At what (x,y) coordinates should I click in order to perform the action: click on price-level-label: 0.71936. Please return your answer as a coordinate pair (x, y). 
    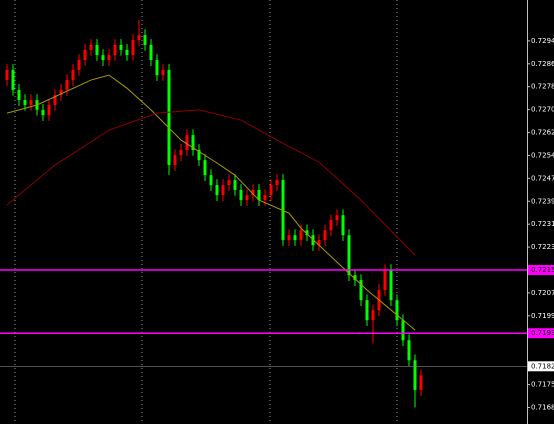
    Looking at the image, I should click on (542, 333).